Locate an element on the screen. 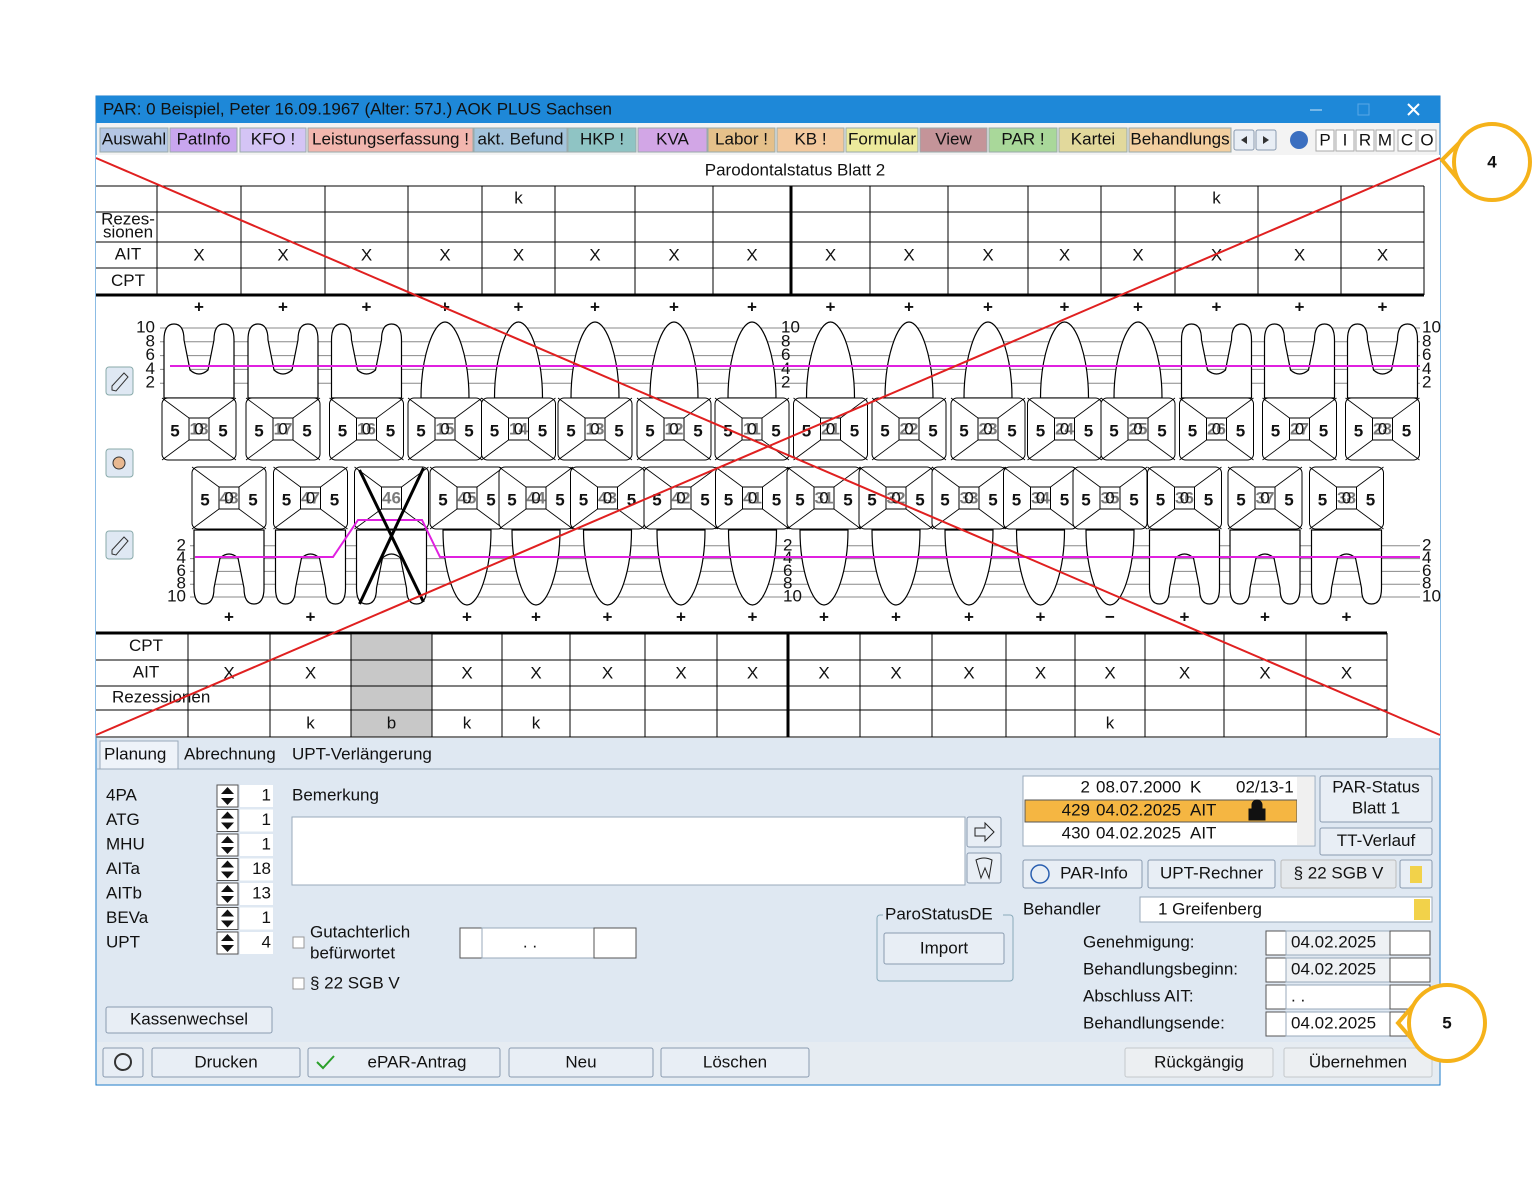 This screenshot has width=1536, height=1182. tab-label: PAR ! is located at coordinates (1022, 138).